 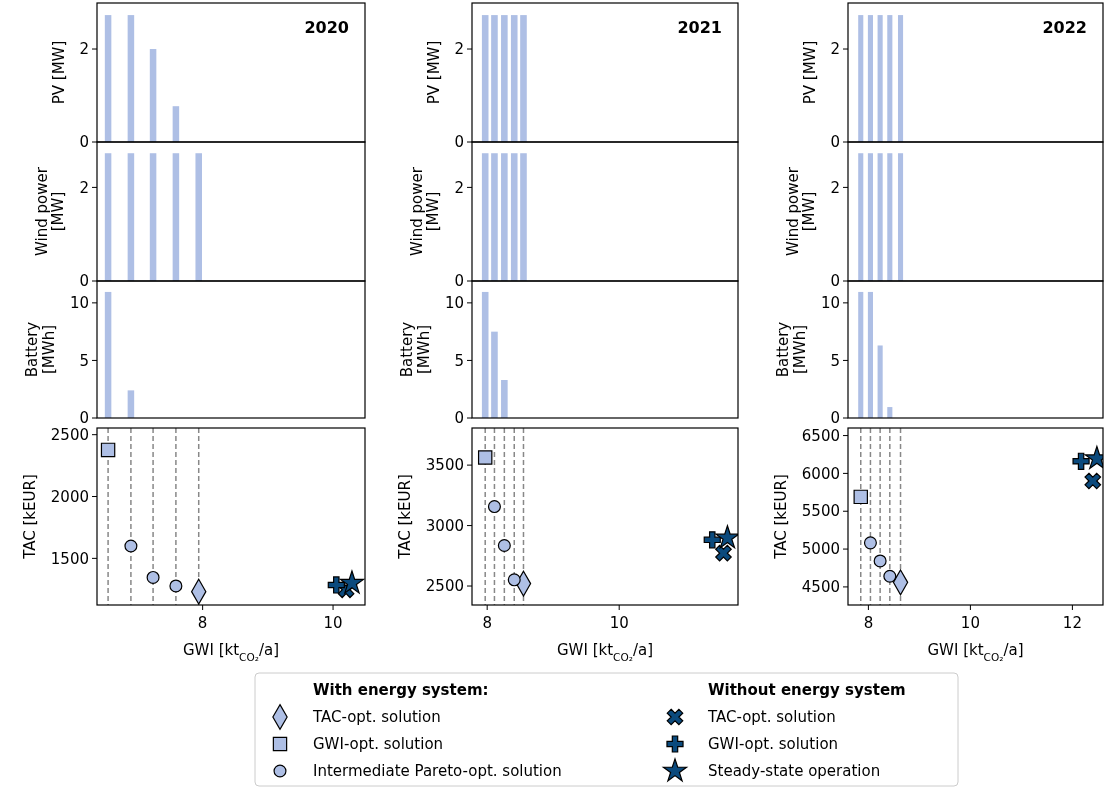 What do you see at coordinates (820, 587) in the screenshot?
I see `y-tick-label: 4500` at bounding box center [820, 587].